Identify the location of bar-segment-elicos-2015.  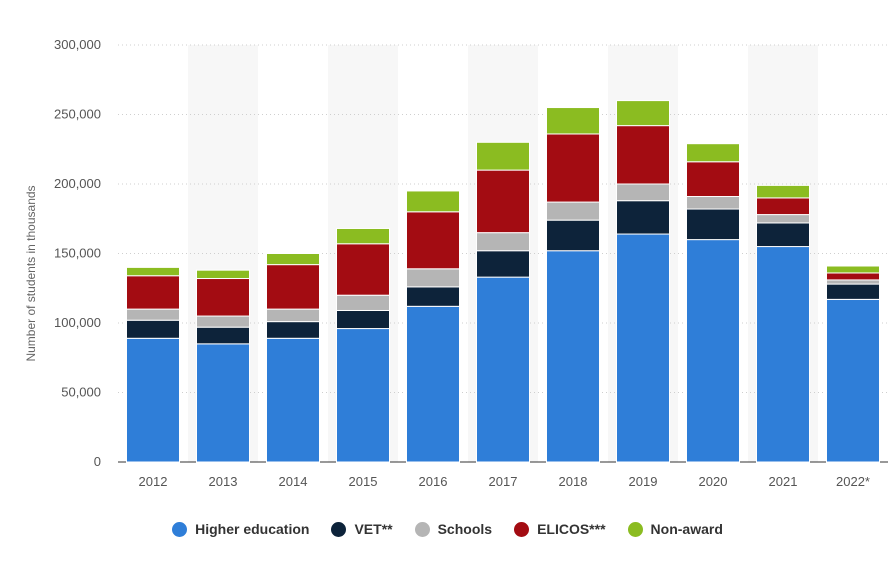
(363, 269).